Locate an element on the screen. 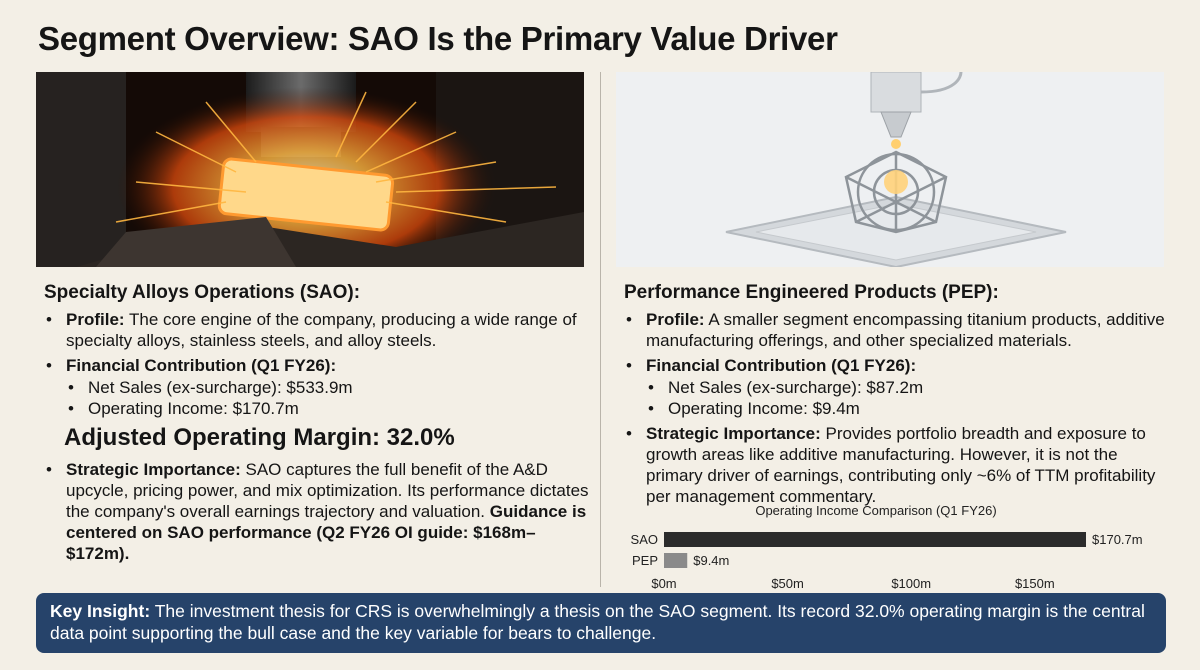 The image size is (1200, 670). sao-profile-label: Profile: is located at coordinates (95, 319).